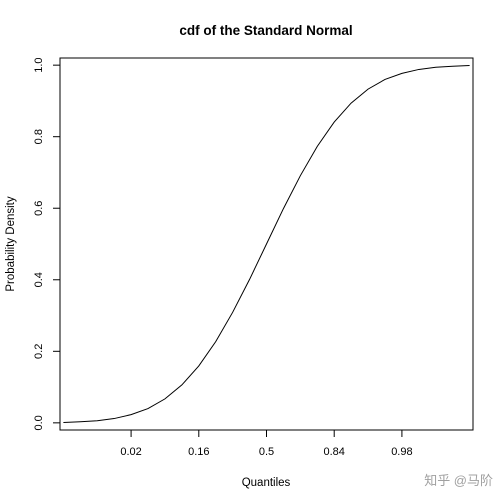 The height and width of the screenshot is (504, 504). Describe the element at coordinates (266, 452) in the screenshot. I see `x-tick-label: 0.5` at that location.